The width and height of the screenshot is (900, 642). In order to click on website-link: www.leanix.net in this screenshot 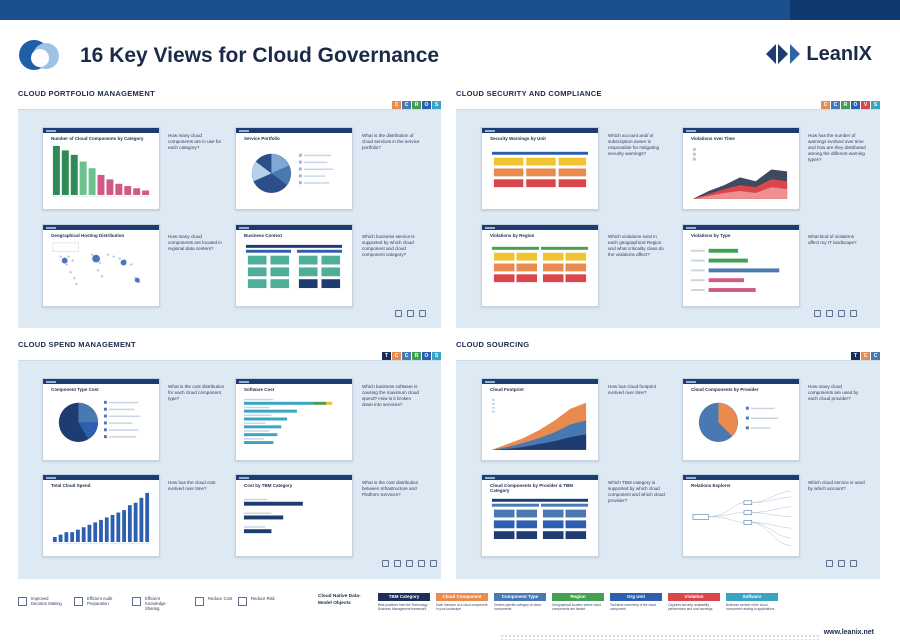, I will do `click(848, 632)`.